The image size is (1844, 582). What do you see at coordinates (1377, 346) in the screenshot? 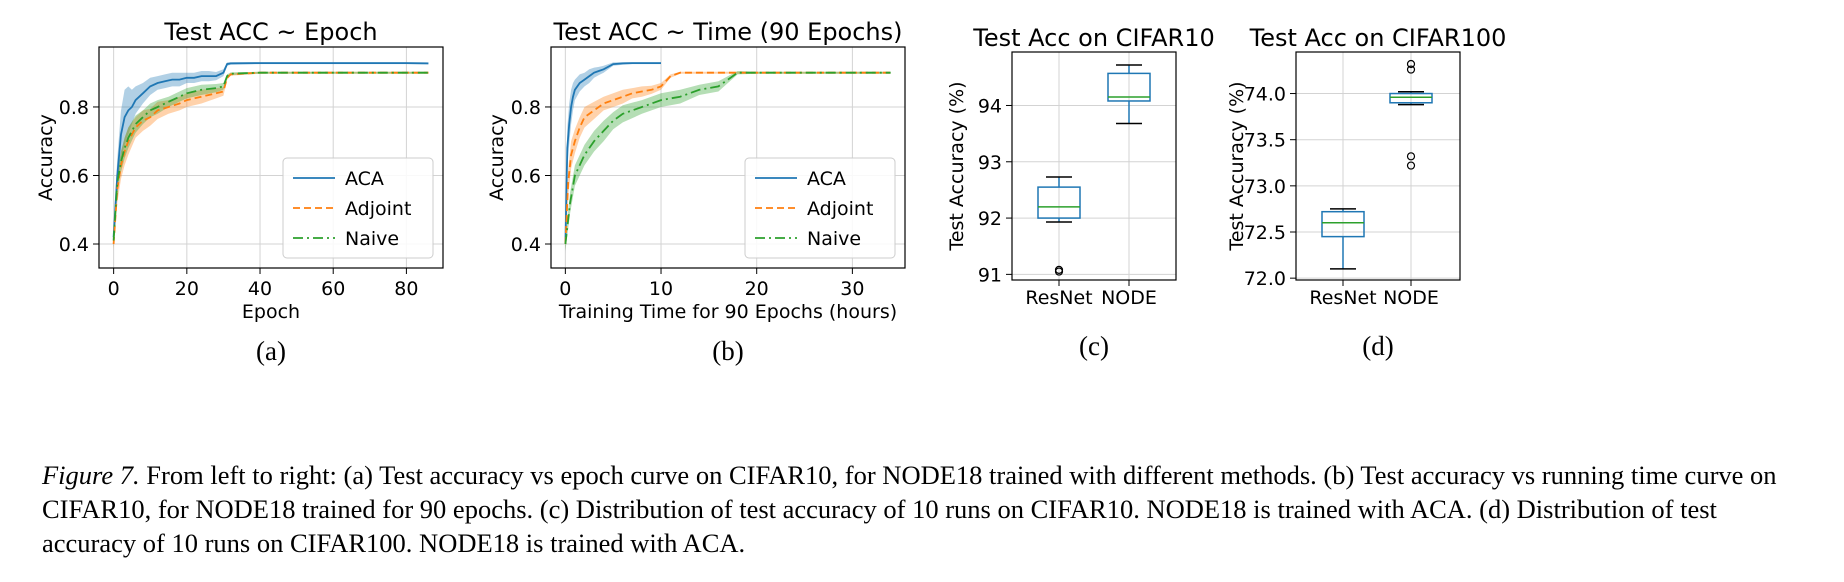
I see `panel-label: (d)` at bounding box center [1377, 346].